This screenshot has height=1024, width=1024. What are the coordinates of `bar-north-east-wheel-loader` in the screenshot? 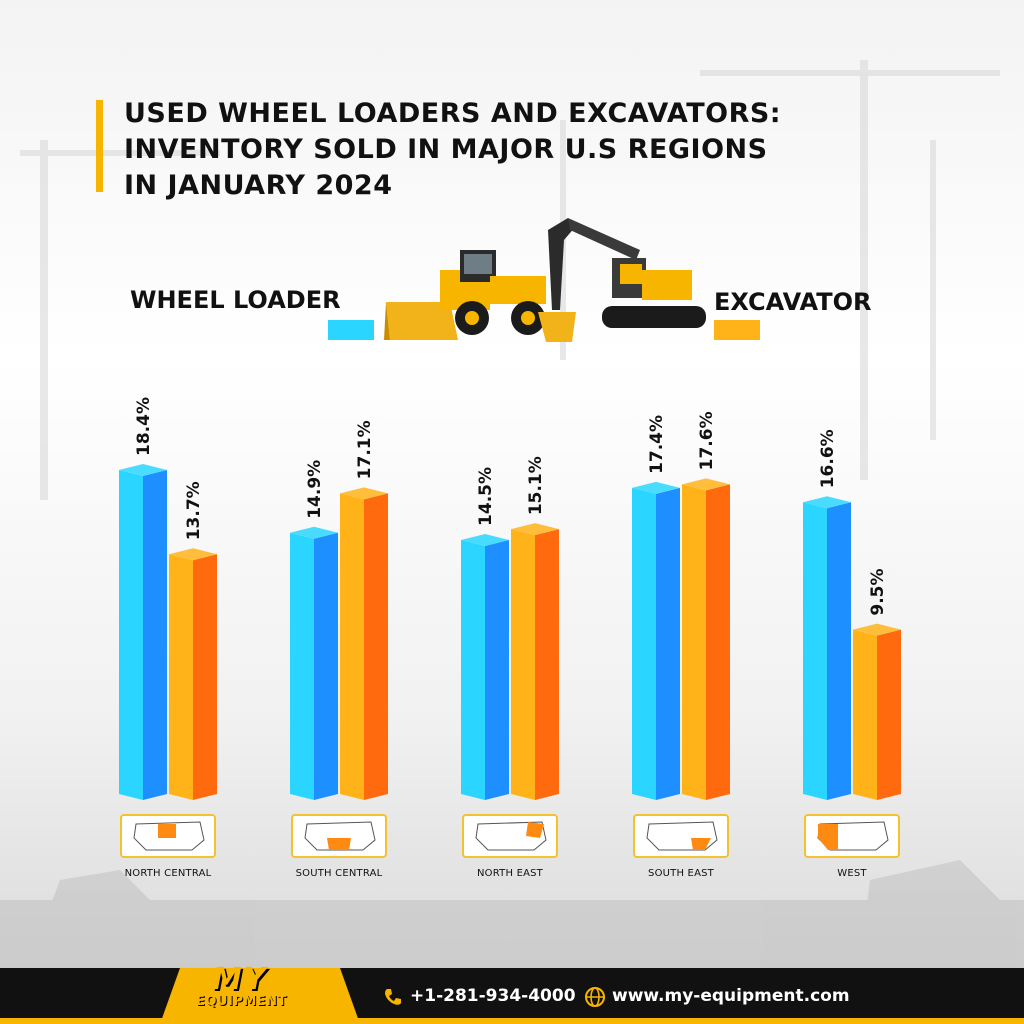 It's located at (485, 666).